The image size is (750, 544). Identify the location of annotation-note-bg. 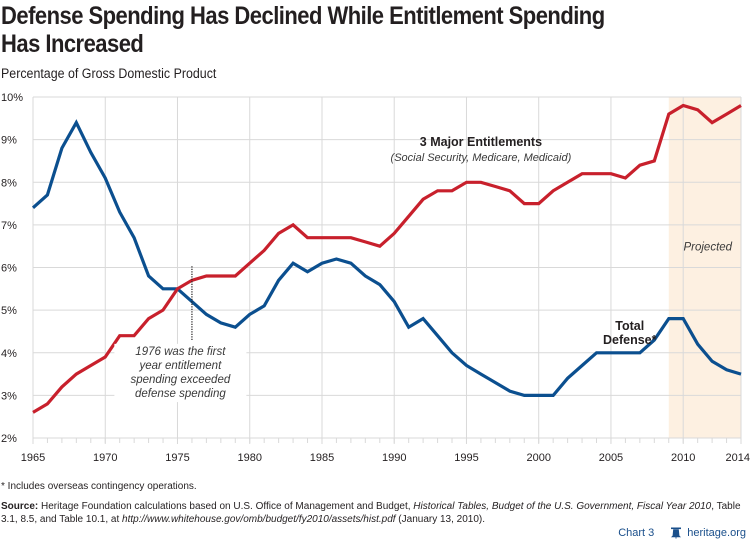
(180, 373).